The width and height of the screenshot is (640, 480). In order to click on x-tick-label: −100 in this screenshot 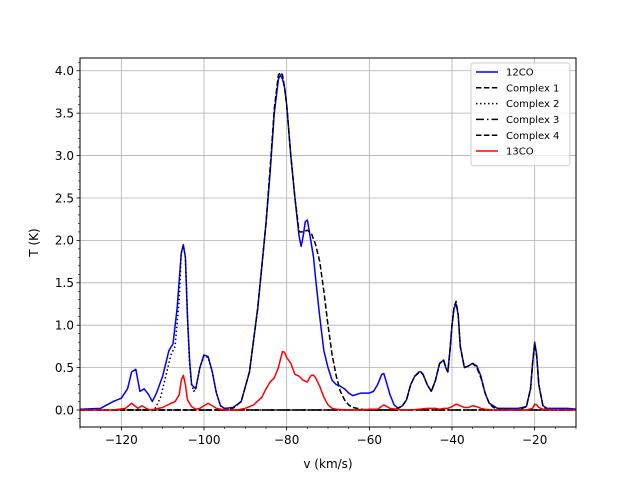, I will do `click(204, 440)`.